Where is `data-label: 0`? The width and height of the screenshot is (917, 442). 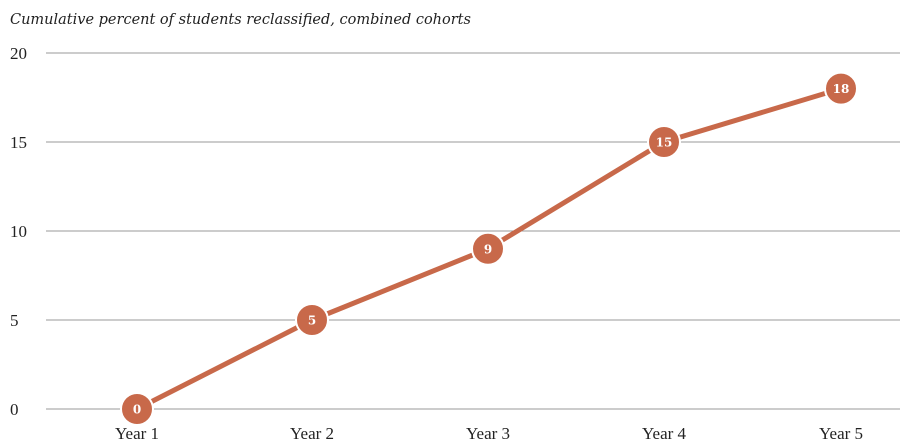
data-label: 0 is located at coordinates (137, 410).